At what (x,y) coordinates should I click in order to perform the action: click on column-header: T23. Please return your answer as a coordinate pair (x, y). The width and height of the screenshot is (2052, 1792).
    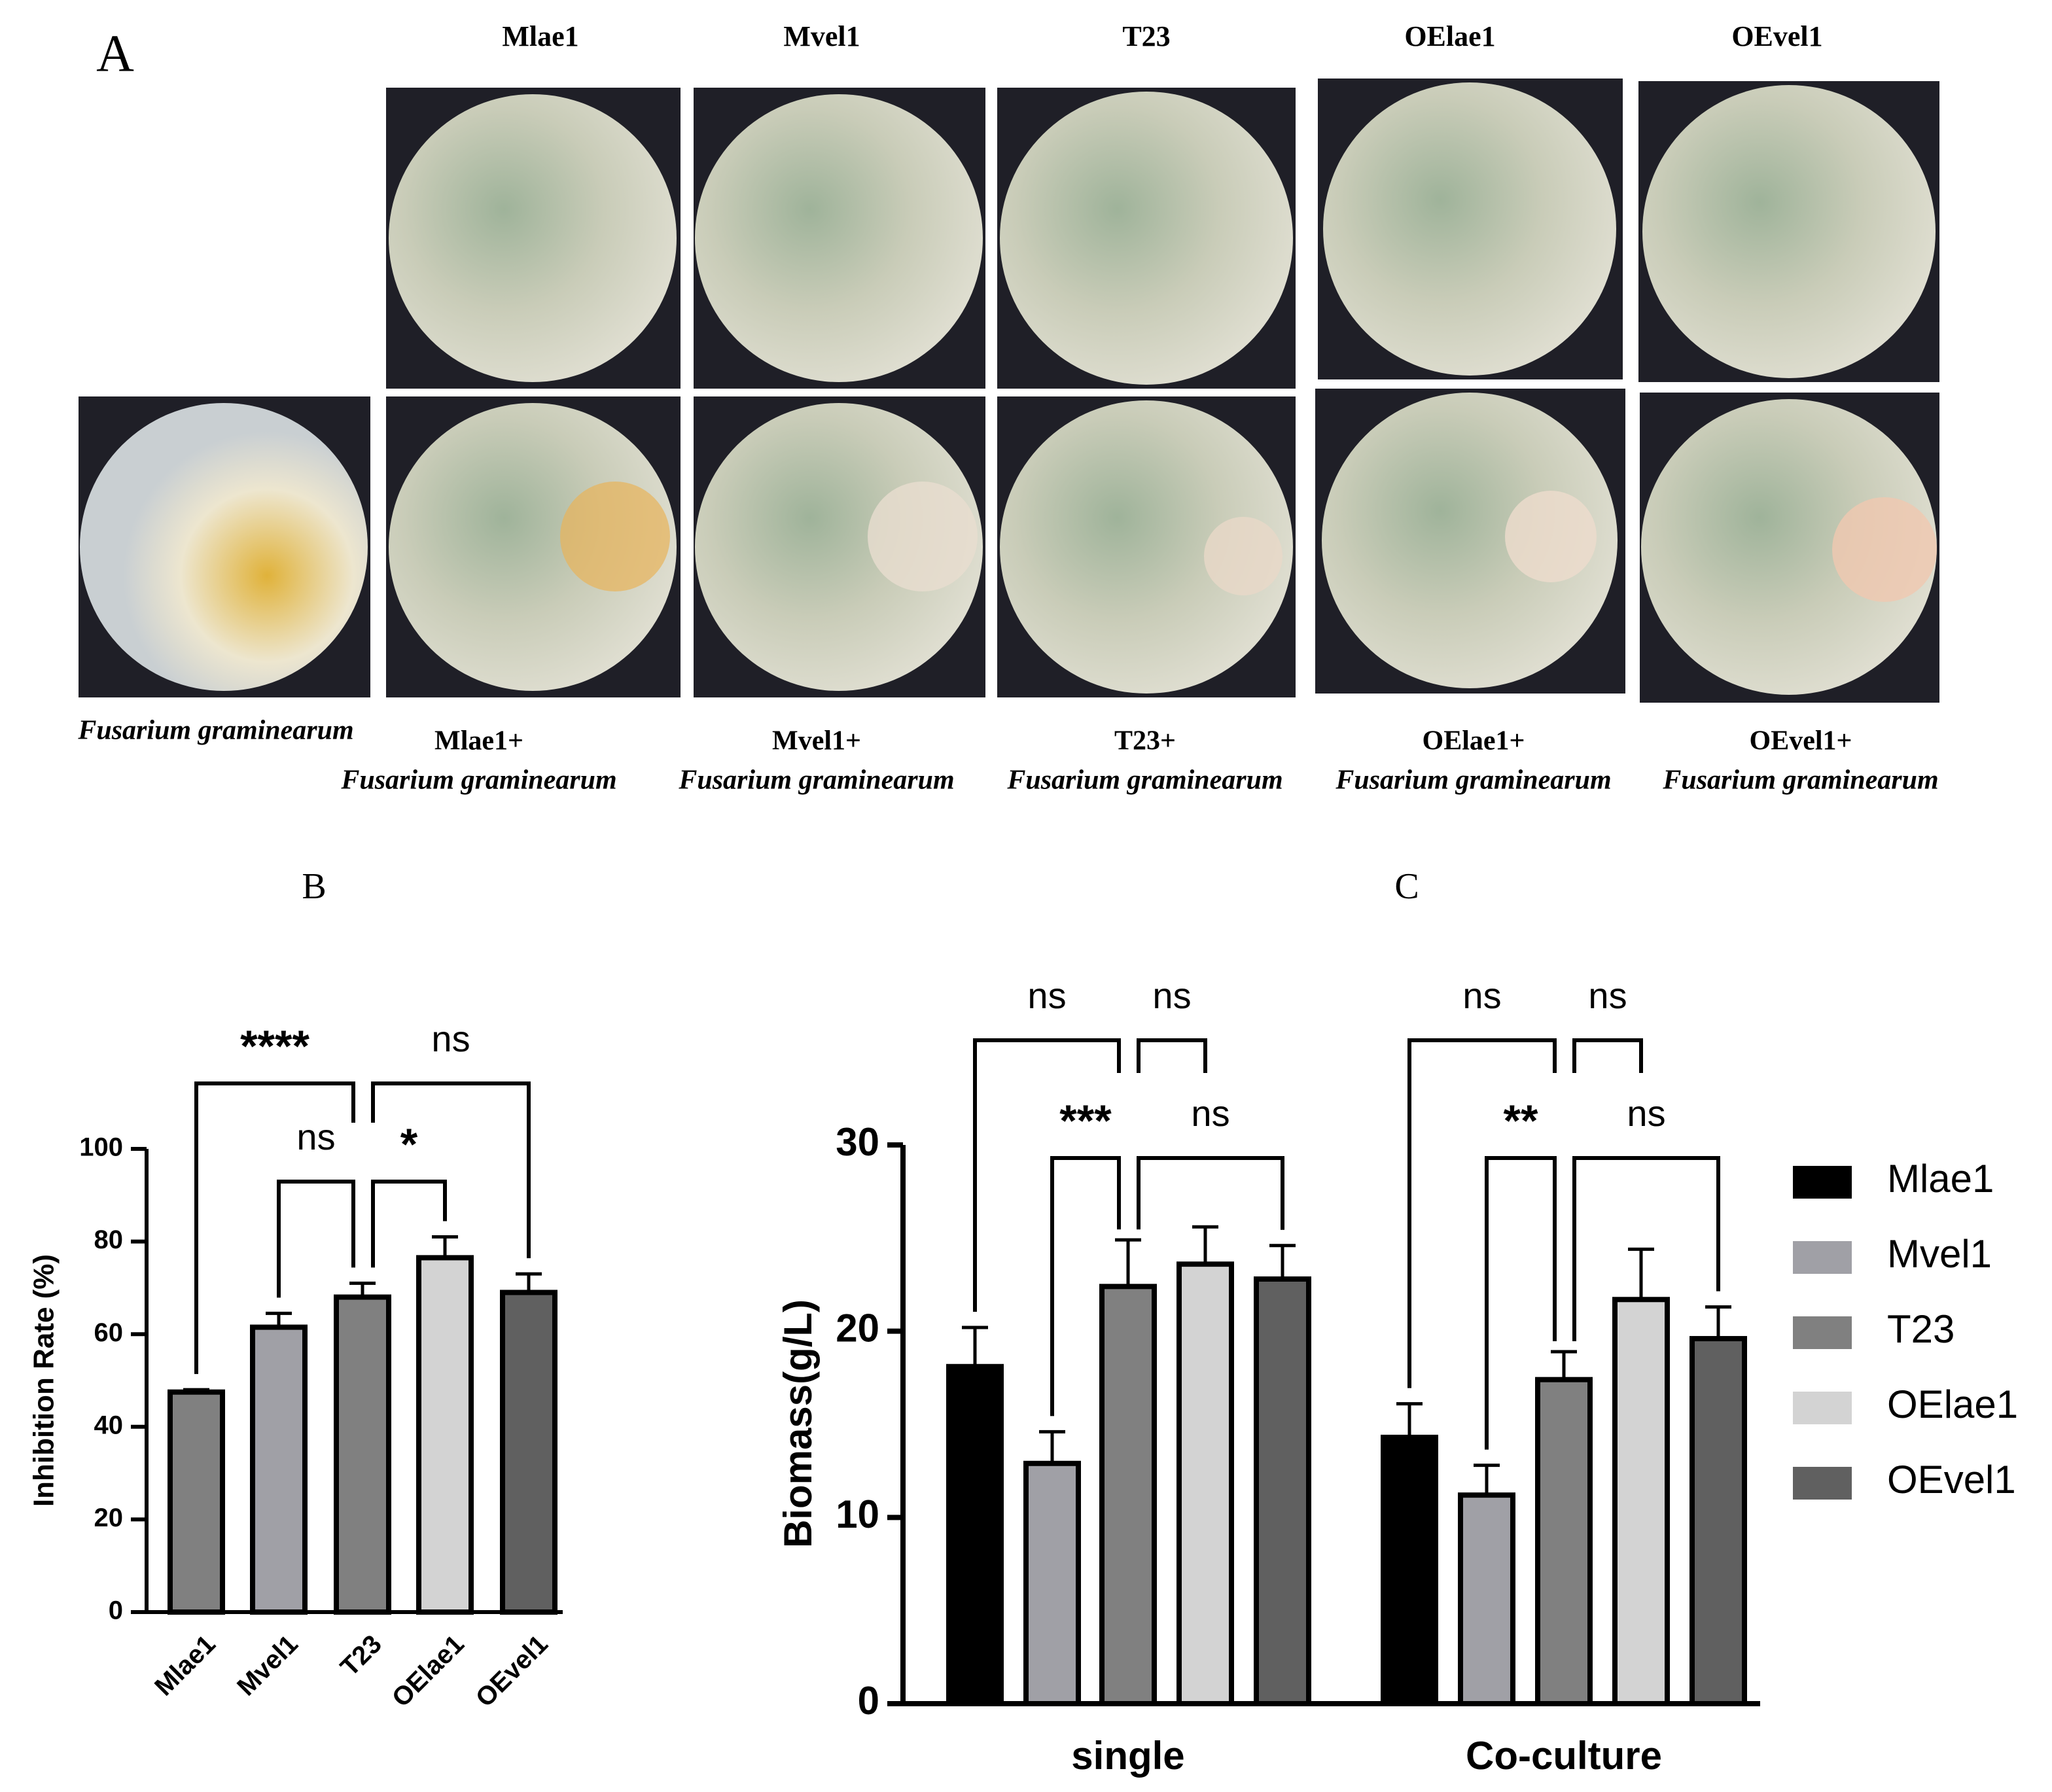
    Looking at the image, I should click on (1146, 36).